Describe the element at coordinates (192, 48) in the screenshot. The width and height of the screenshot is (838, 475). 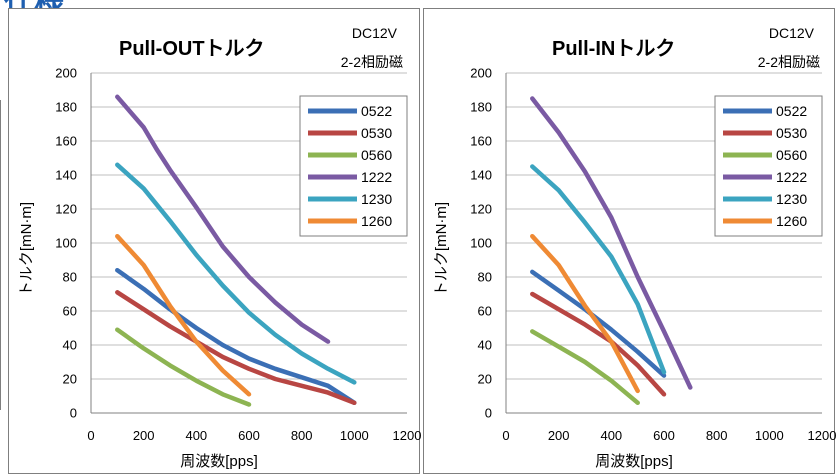
I see `chart-title: Pull-OUTトルク` at that location.